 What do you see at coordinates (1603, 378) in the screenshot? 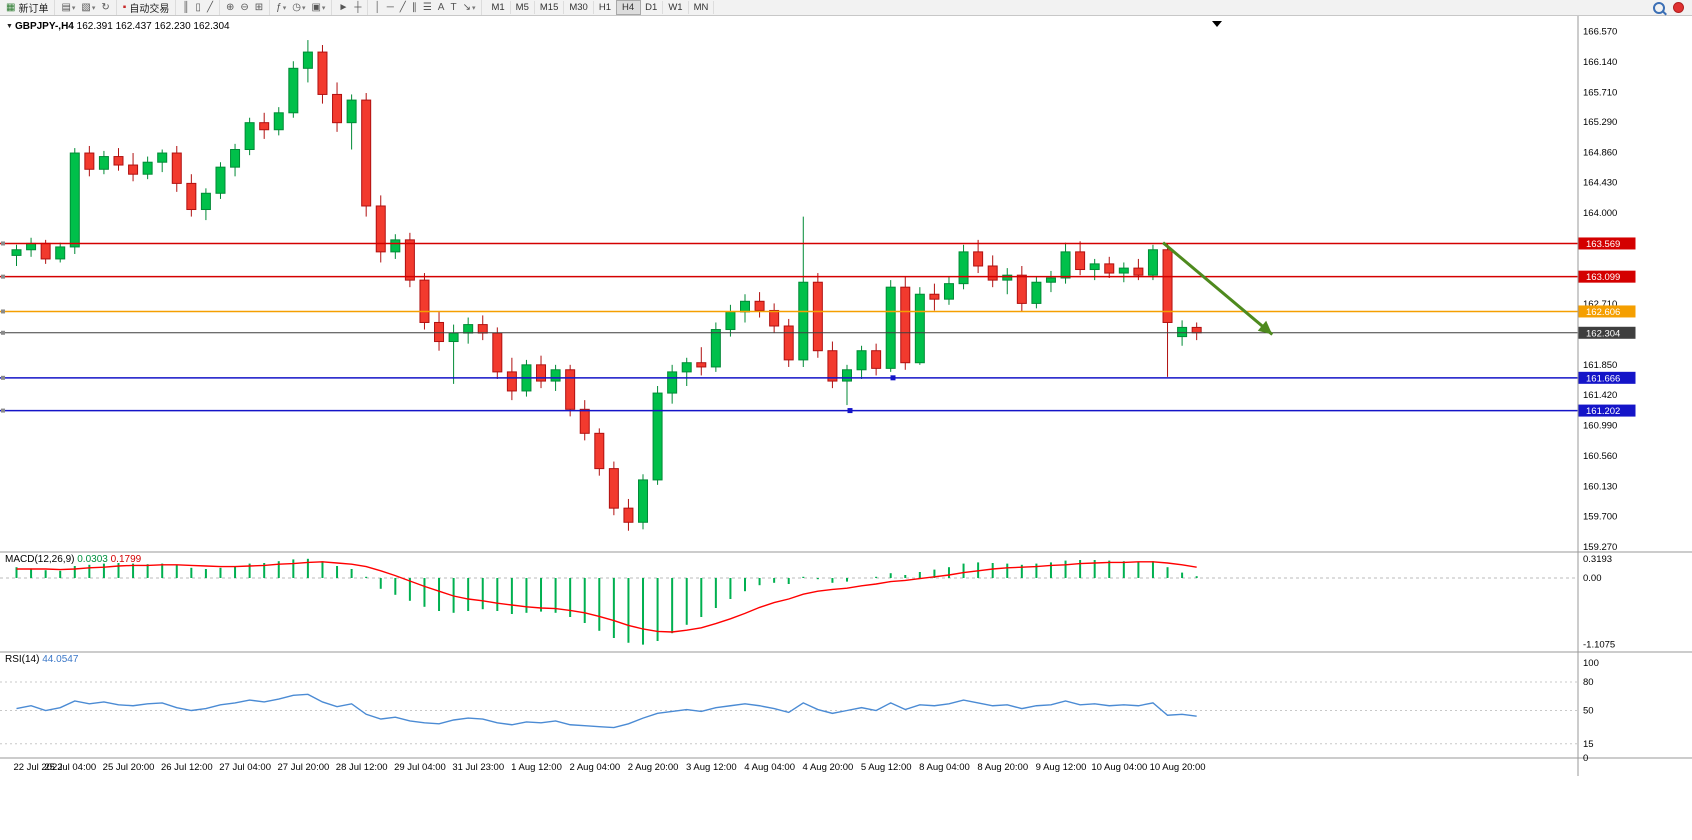
I see `svg-text: 161.666` at bounding box center [1603, 378].